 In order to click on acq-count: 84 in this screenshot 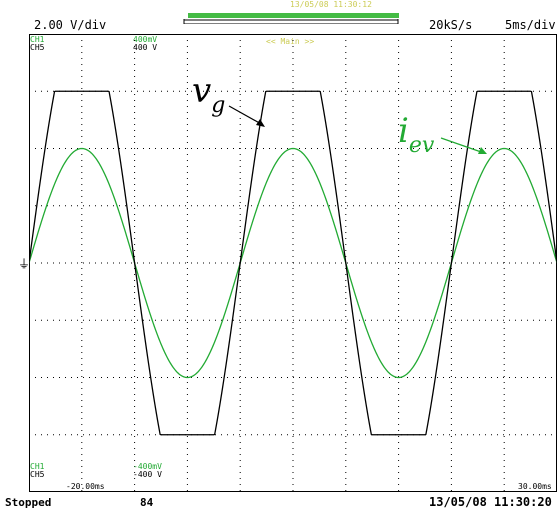, I will do `click(147, 502)`.